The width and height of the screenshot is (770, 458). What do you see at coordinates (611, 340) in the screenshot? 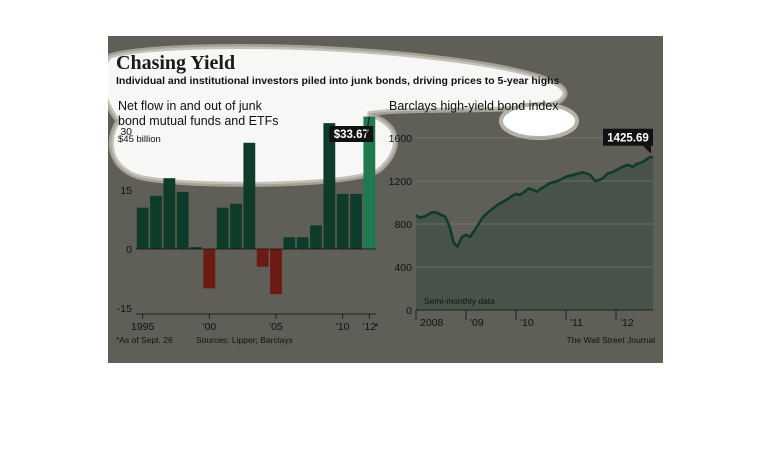
I see `credit: The Wall Street Journal` at bounding box center [611, 340].